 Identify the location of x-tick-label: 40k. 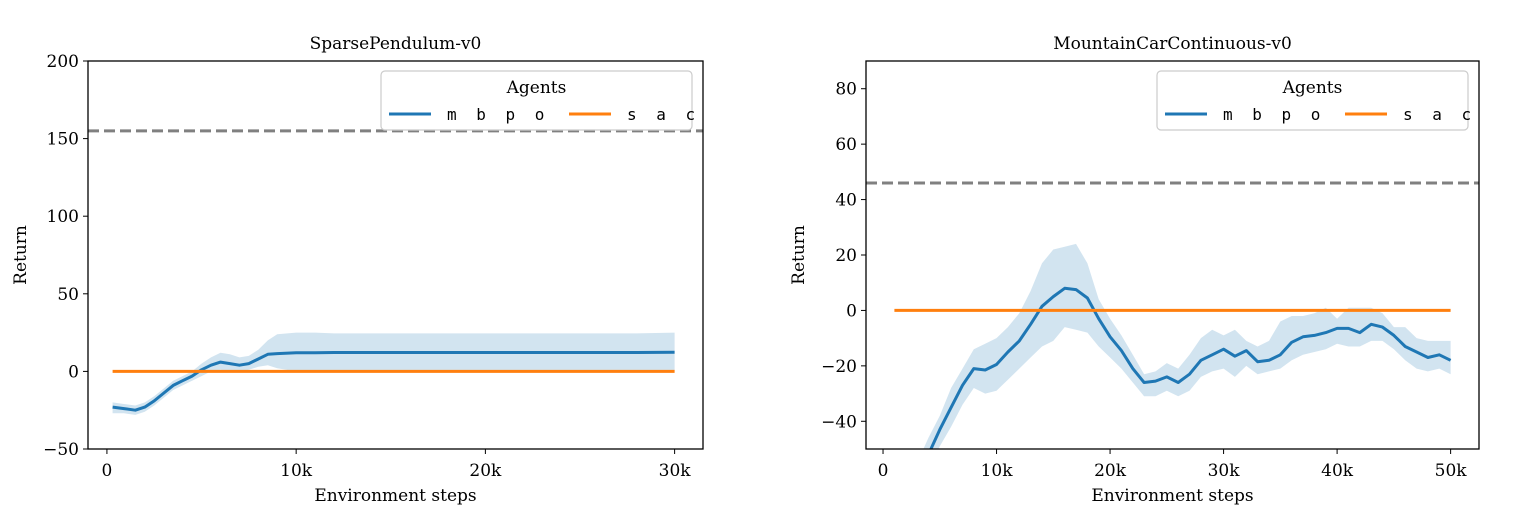
(1337, 471).